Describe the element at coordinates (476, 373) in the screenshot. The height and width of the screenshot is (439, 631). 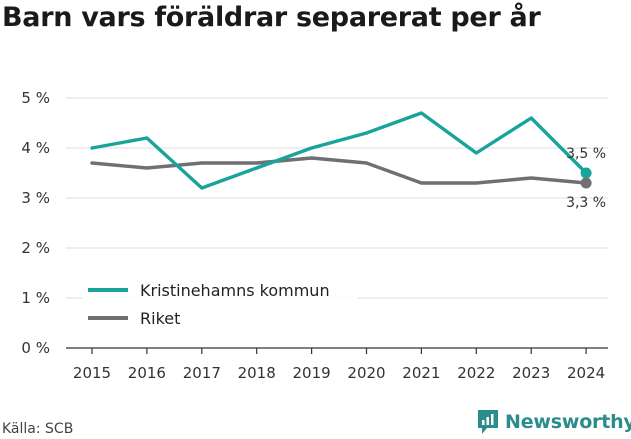
I see `x-tick-label: 2022` at that location.